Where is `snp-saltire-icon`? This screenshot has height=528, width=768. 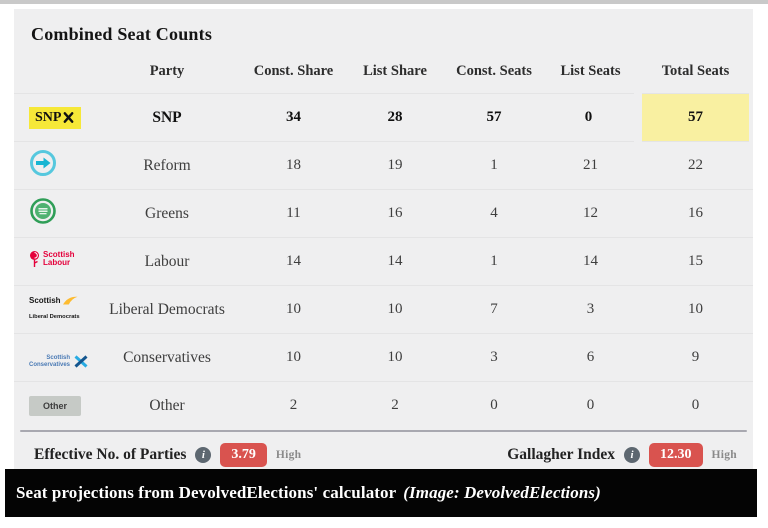 snp-saltire-icon is located at coordinates (69, 117).